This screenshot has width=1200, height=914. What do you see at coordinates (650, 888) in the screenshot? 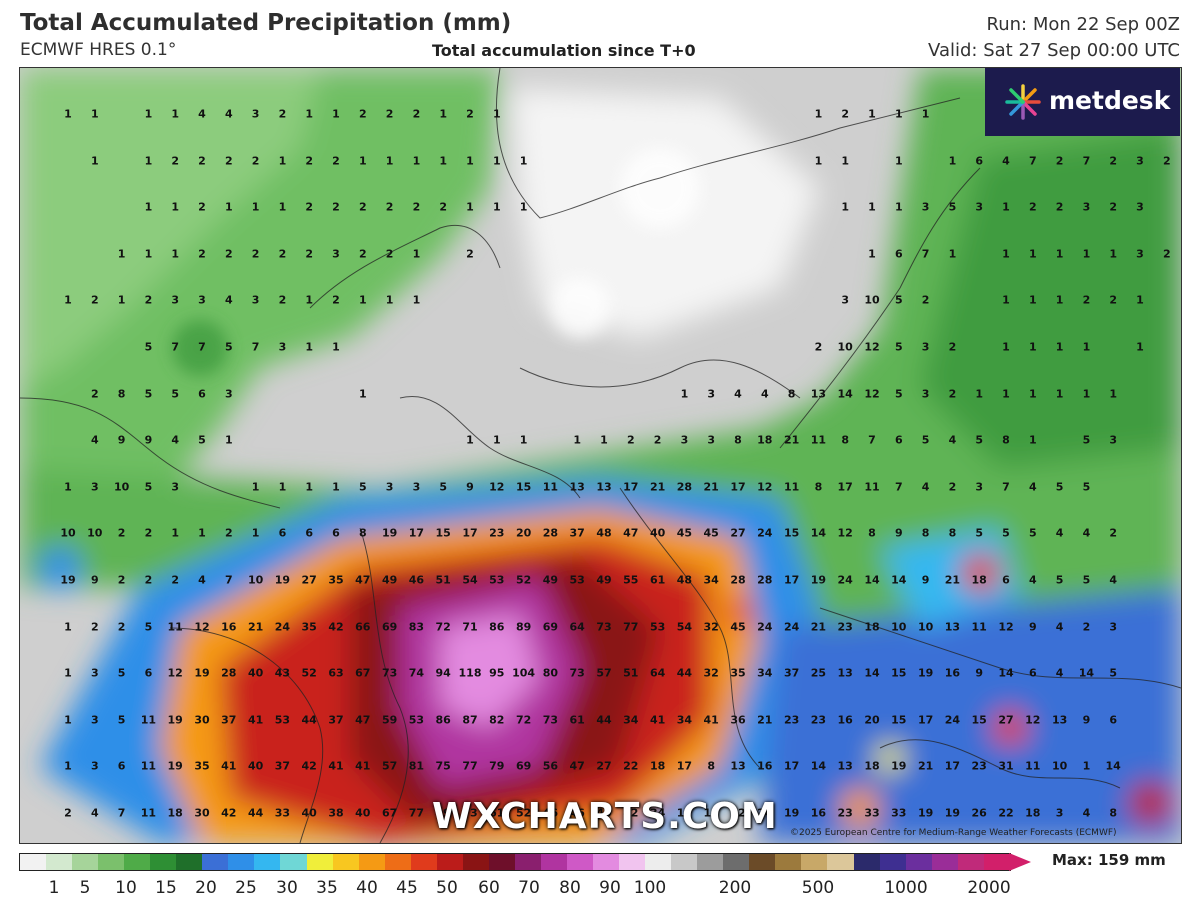
I see `legend-tick-label: 100` at bounding box center [650, 888].